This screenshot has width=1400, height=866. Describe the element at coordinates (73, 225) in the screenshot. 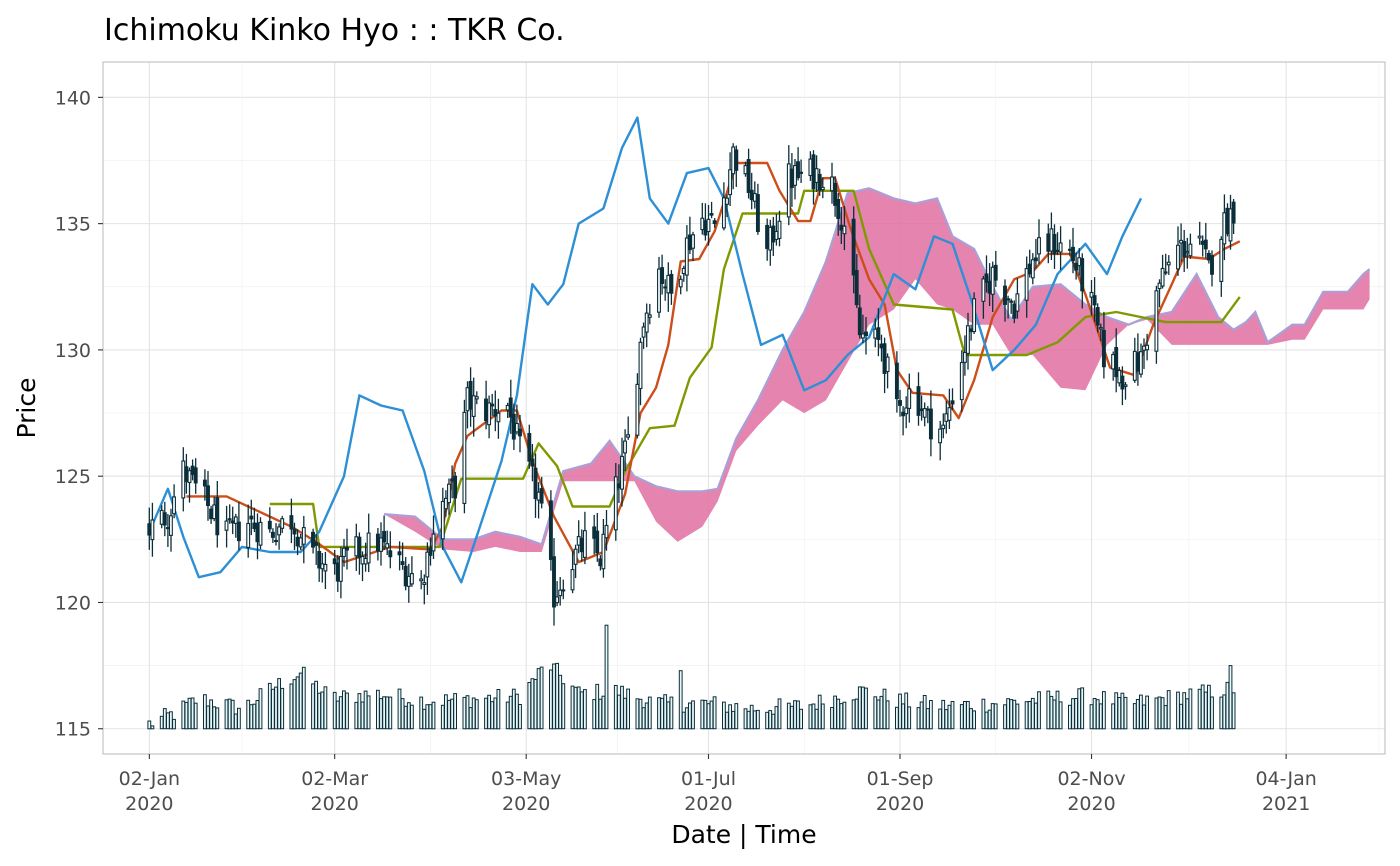

I see `y-tick-label: 135` at that location.